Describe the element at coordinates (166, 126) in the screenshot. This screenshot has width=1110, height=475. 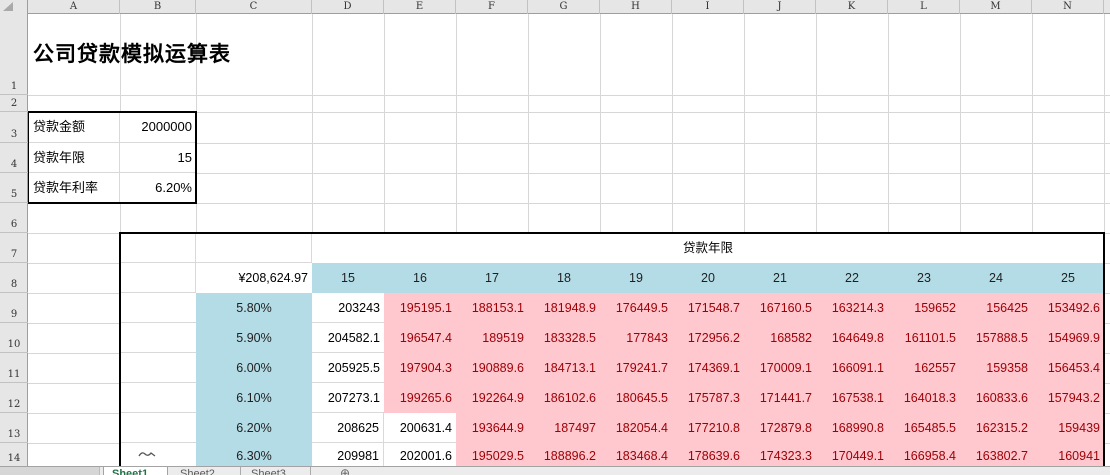
I see `loan-amount-value: 2000000` at that location.